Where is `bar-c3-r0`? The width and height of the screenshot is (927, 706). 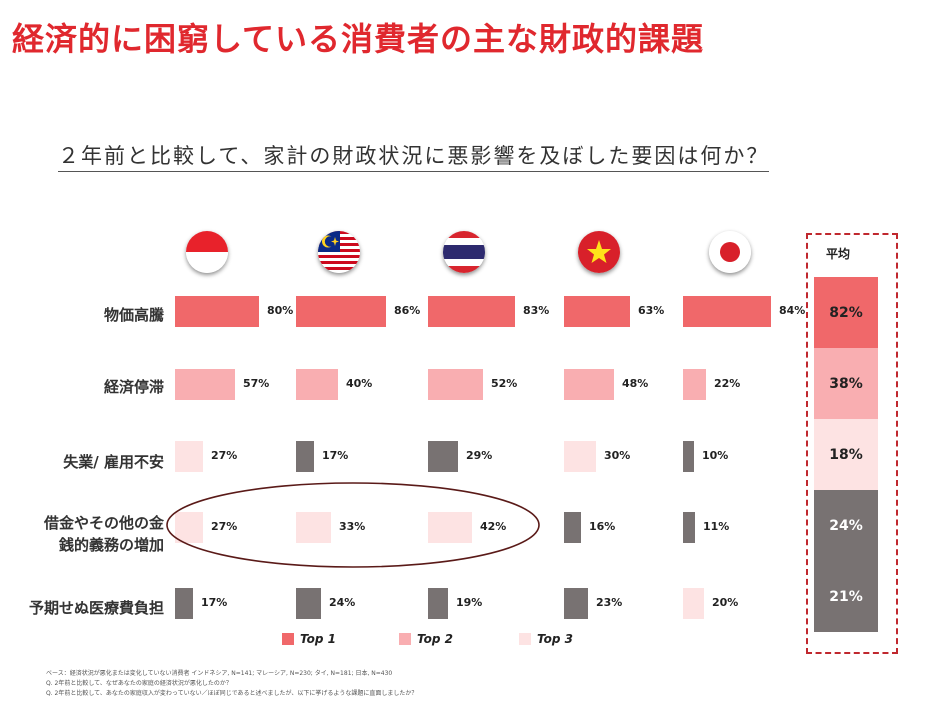 bar-c3-r0 is located at coordinates (597, 311).